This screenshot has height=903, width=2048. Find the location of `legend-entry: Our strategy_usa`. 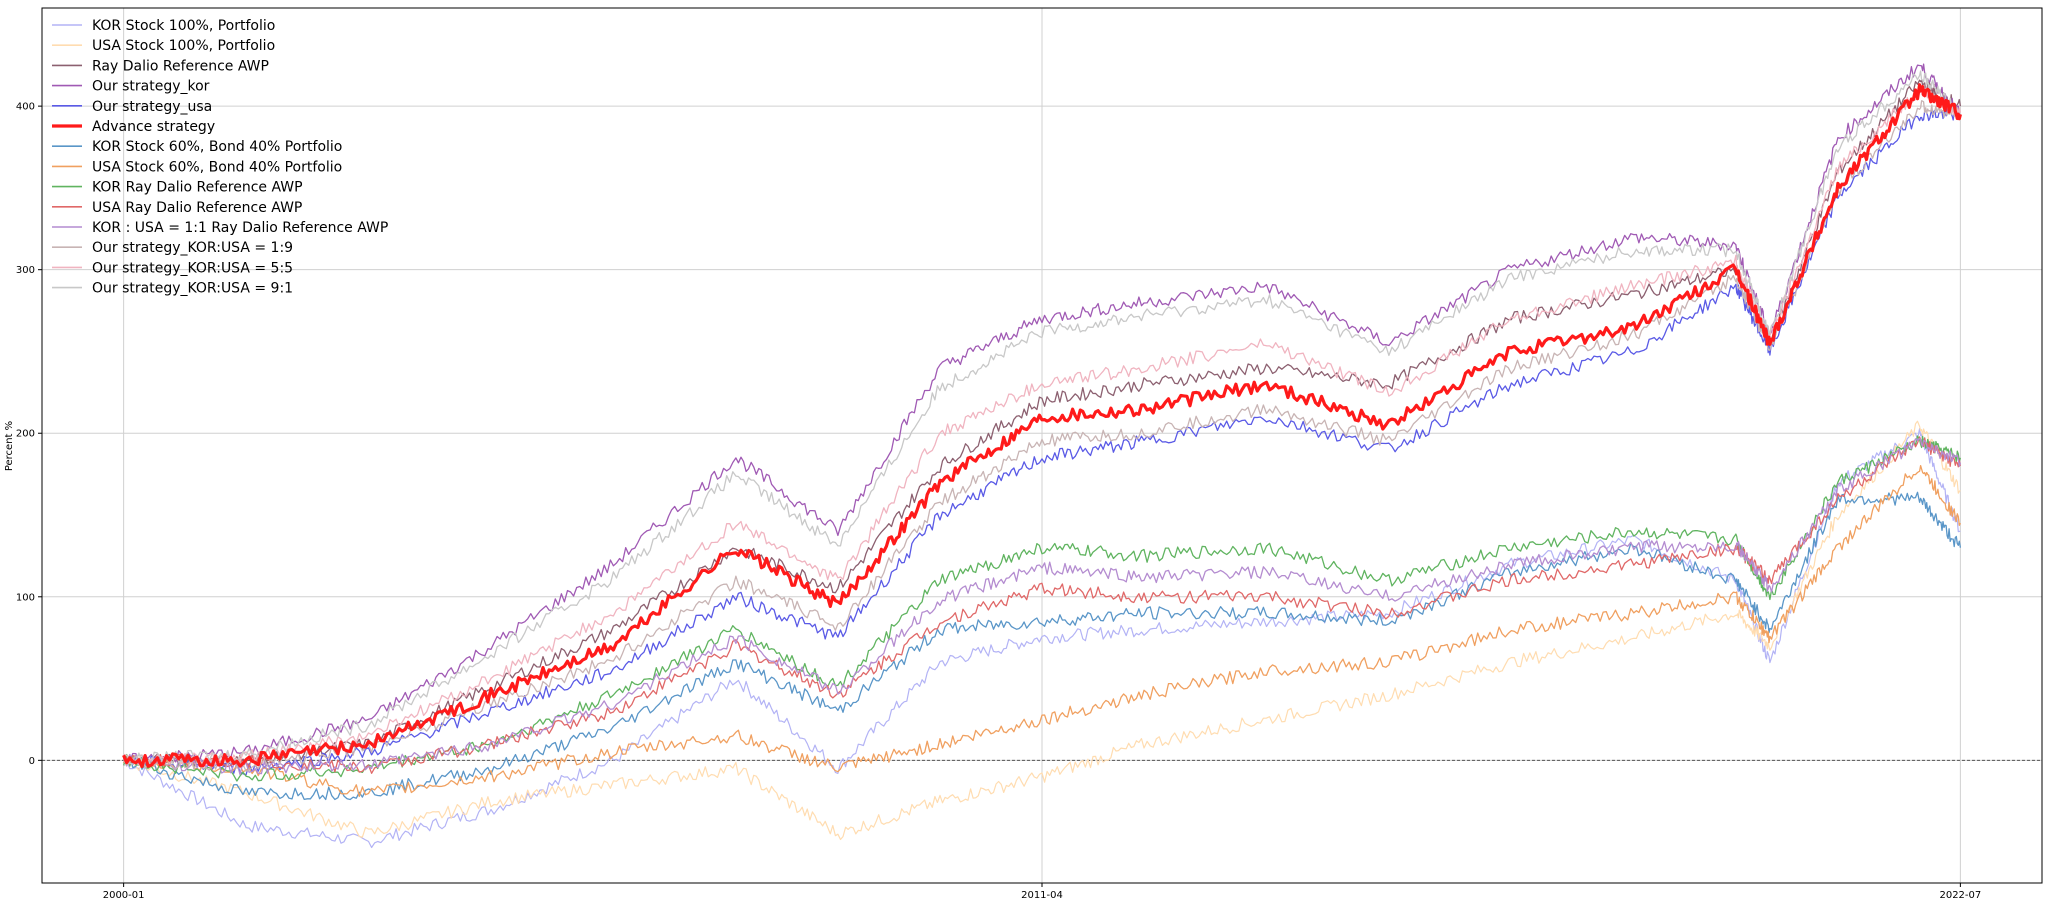

legend-entry: Our strategy_usa is located at coordinates (152, 107).